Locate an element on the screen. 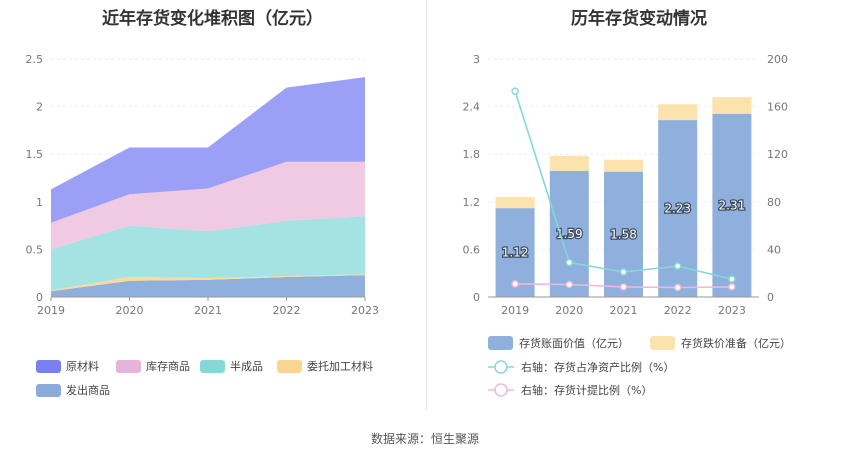 This screenshot has height=459, width=850. right-left-y-tick-label: 1.2 is located at coordinates (472, 202).